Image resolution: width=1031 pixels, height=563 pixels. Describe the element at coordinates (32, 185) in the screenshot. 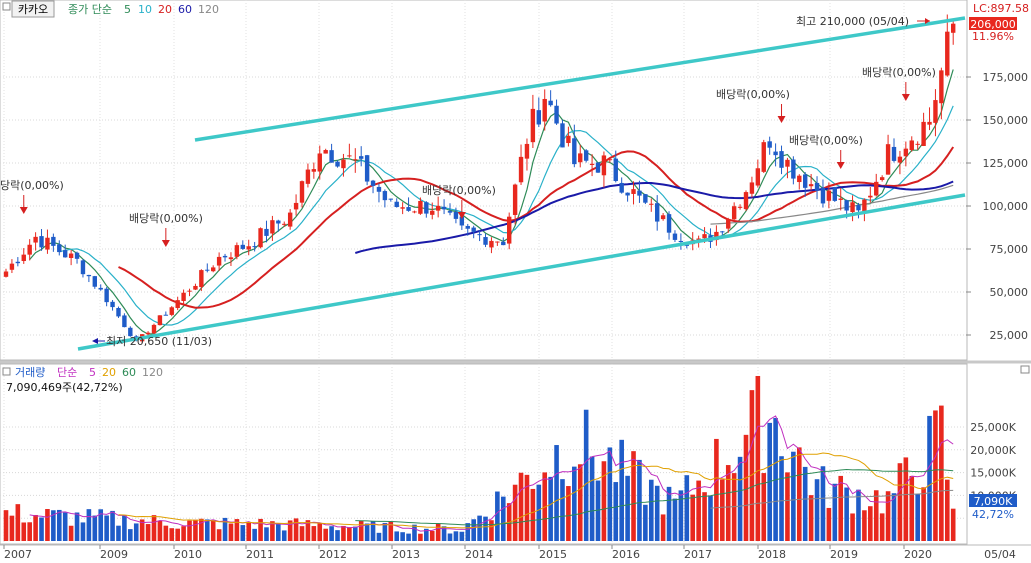

I see `dividend-label: 당락(0,00%)` at that location.